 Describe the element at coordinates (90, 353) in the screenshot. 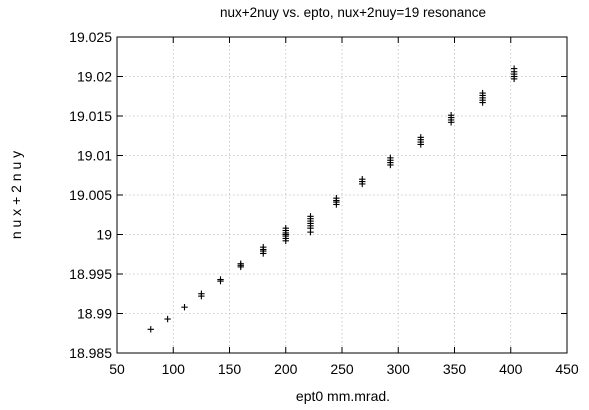

I see `y-tick-label: 18.985` at that location.